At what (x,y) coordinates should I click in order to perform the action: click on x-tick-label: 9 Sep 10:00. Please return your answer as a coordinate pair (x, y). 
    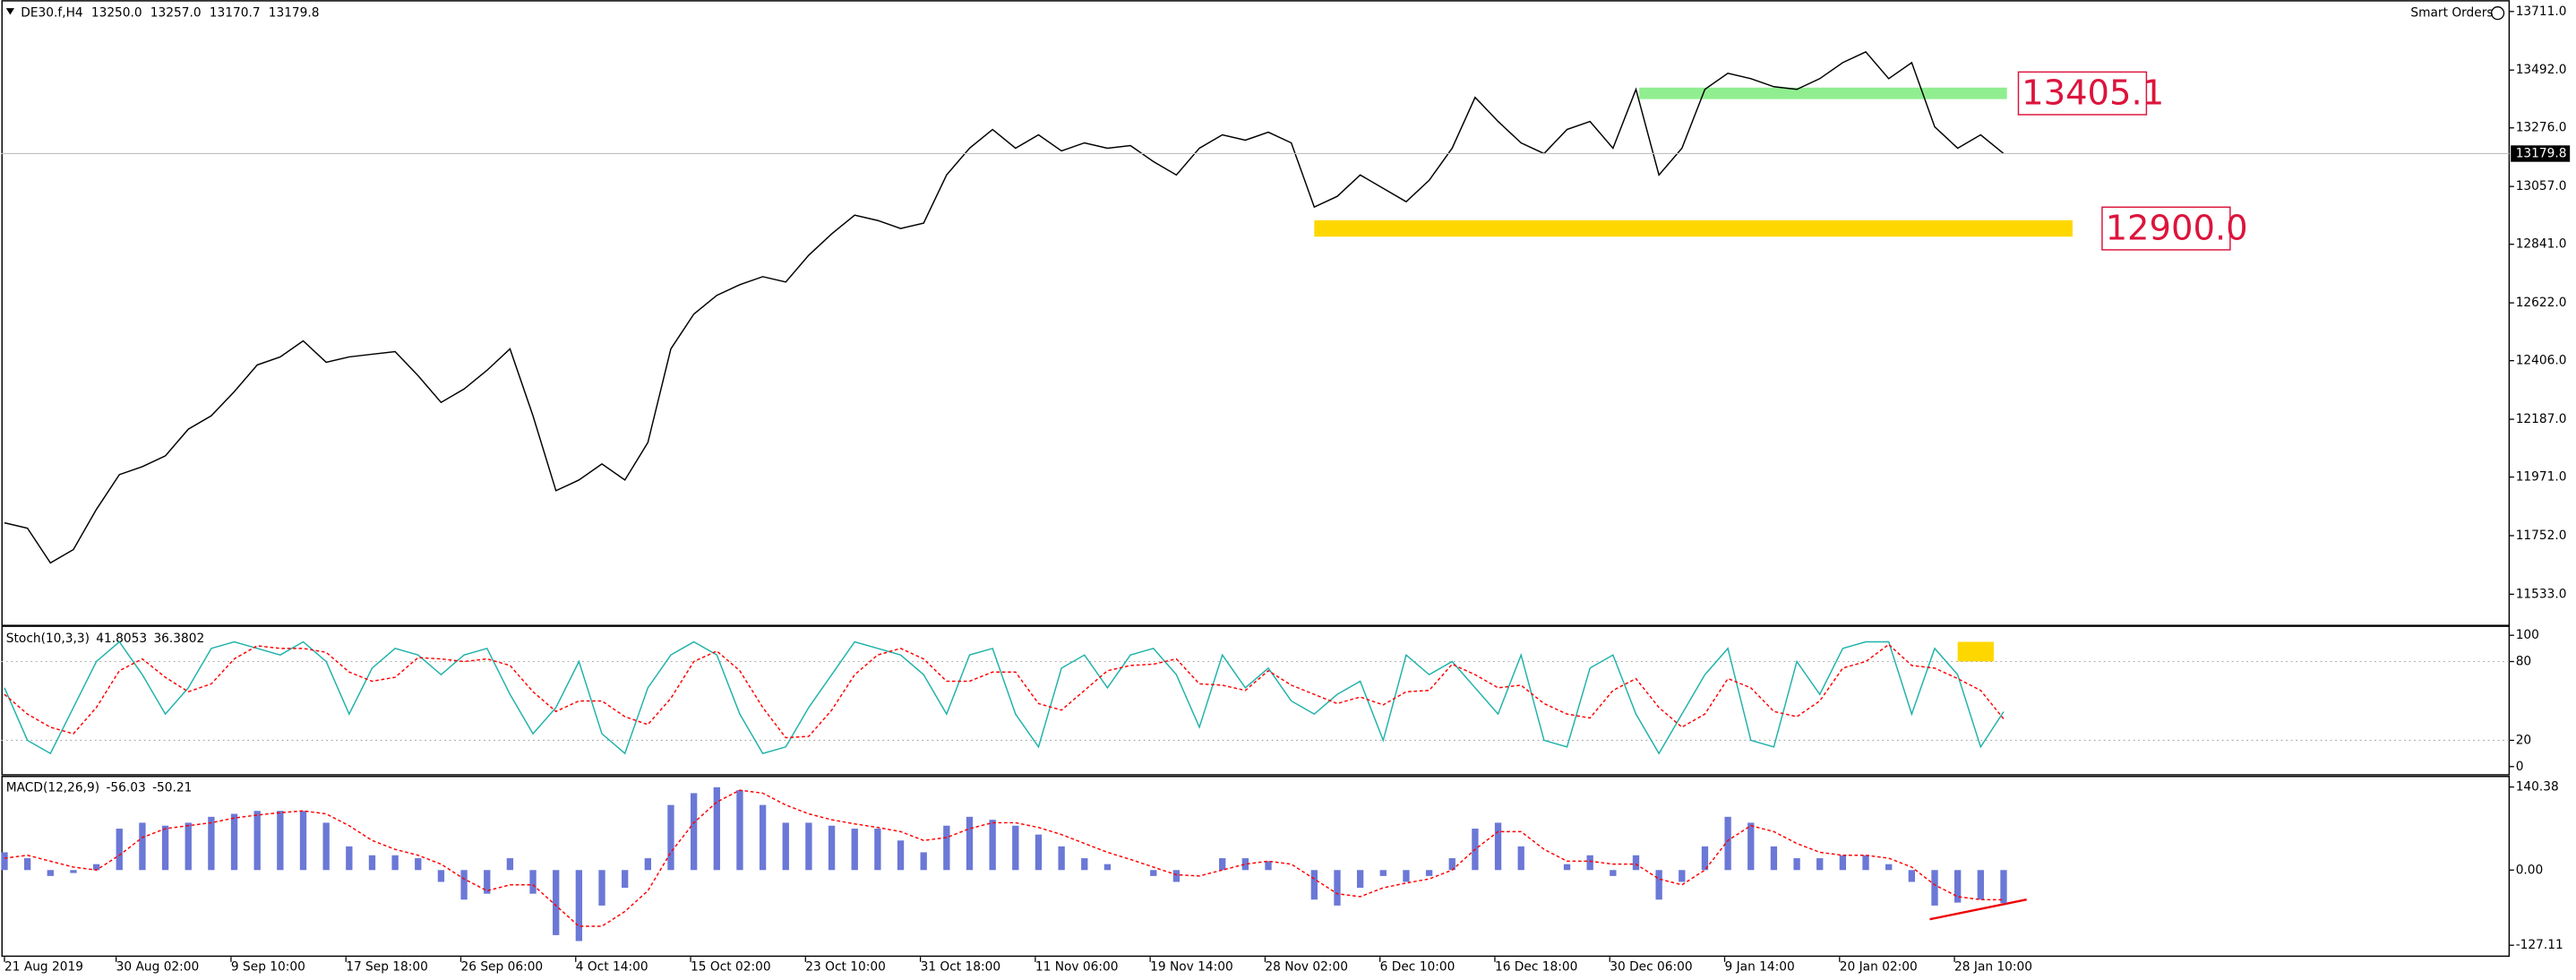
    Looking at the image, I should click on (268, 967).